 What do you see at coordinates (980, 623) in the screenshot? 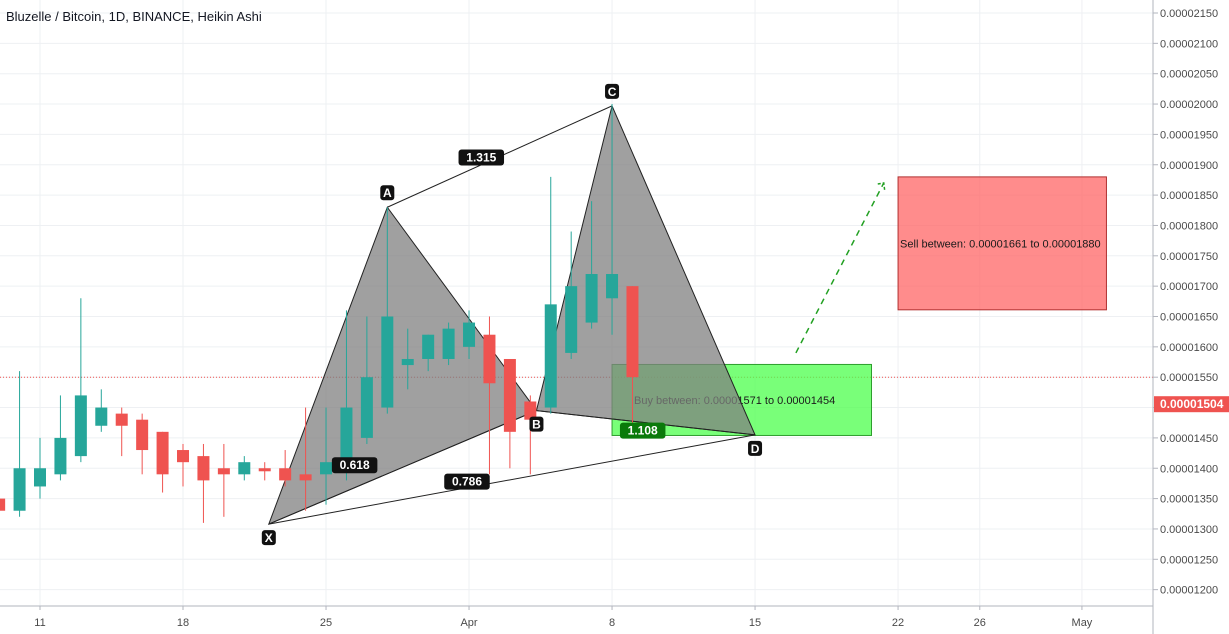
I see `x-tick-label: 26` at bounding box center [980, 623].